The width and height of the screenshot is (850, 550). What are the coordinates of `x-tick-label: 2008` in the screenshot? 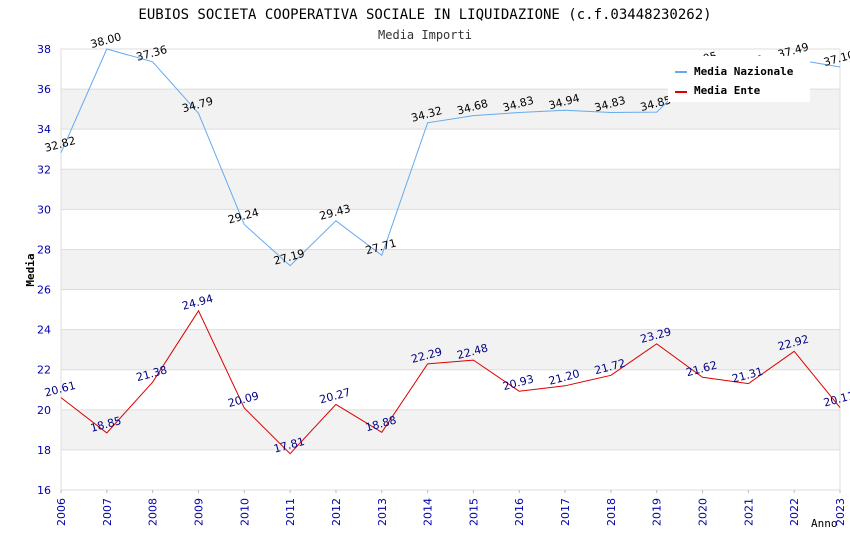 It's located at (153, 512).